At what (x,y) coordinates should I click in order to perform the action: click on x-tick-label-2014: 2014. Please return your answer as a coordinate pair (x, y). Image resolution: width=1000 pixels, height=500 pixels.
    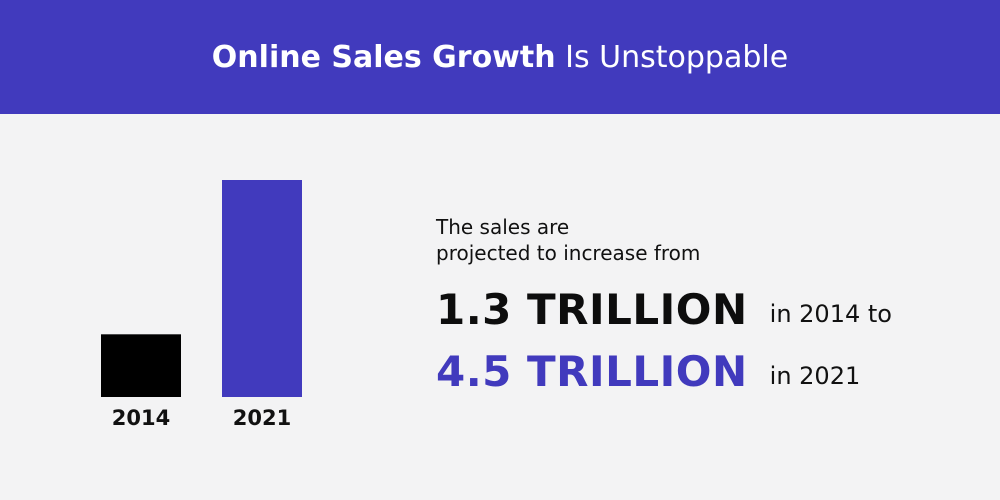
    Looking at the image, I should click on (141, 418).